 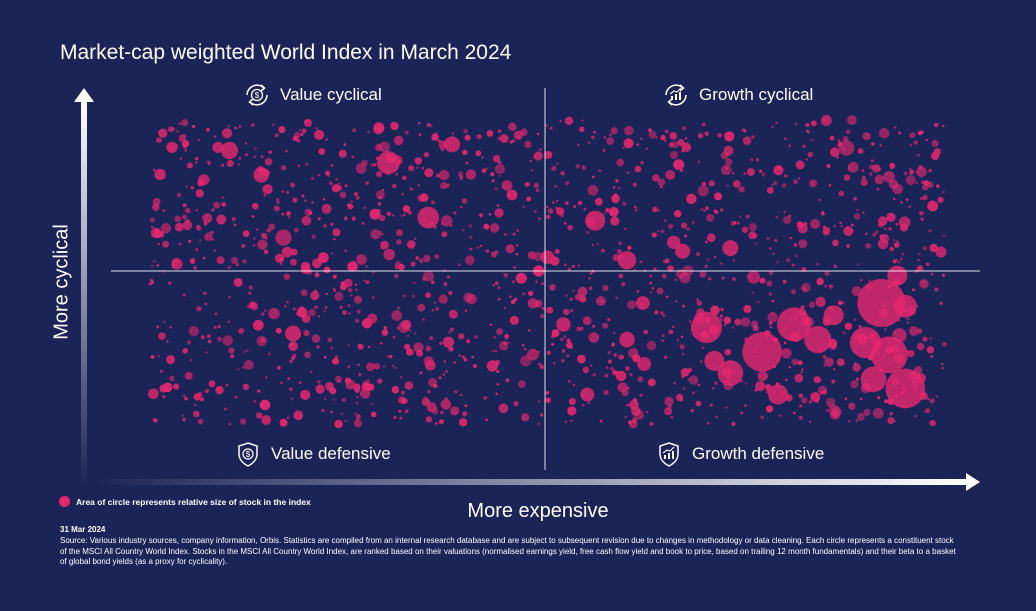 What do you see at coordinates (257, 95) in the screenshot?
I see `dollar-cycle-icon: $` at bounding box center [257, 95].